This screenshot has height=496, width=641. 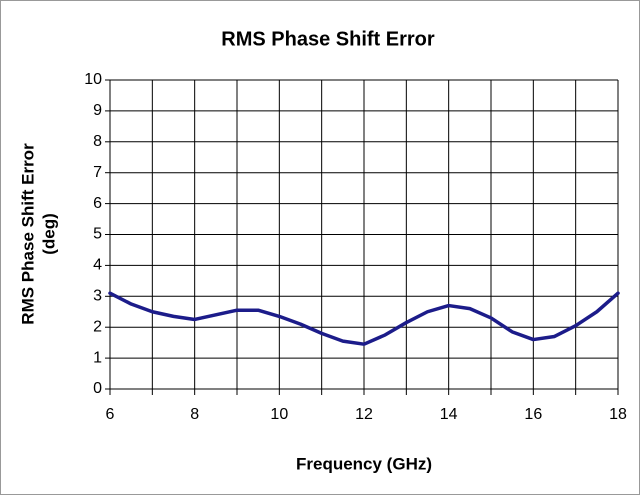 I want to click on y-tick-label: 6, so click(x=97, y=203).